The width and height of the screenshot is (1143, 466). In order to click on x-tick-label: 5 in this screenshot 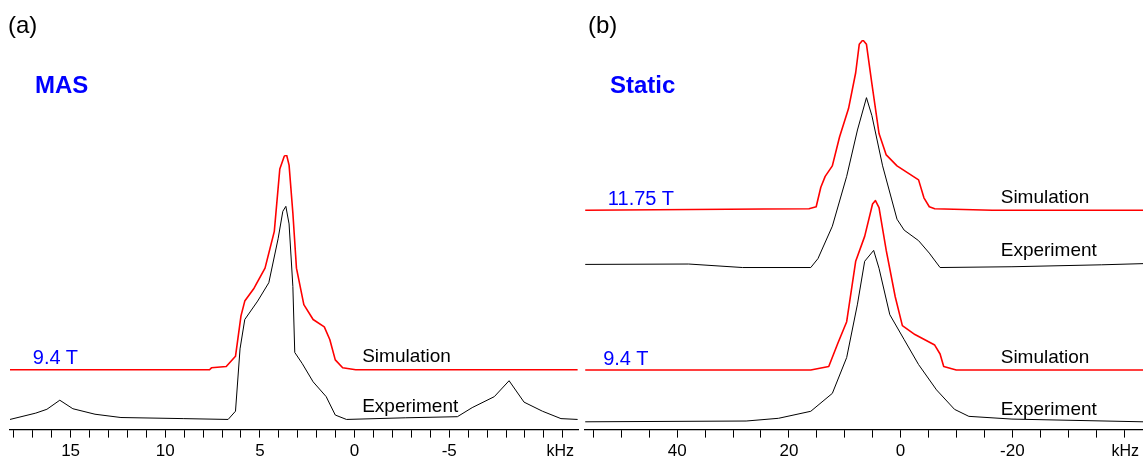, I will do `click(260, 451)`.